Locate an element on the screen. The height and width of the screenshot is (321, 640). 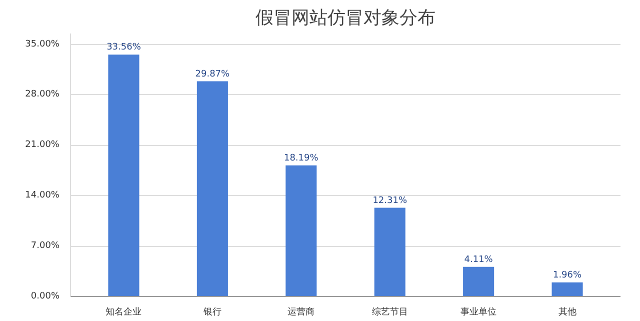
y-tick-label: 21.00% is located at coordinates (42, 145).